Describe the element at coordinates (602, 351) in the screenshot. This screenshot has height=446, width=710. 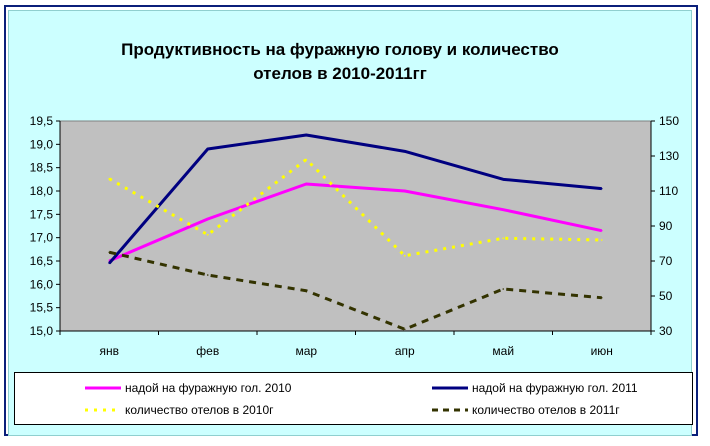
I see `x-tick-label: июн` at that location.